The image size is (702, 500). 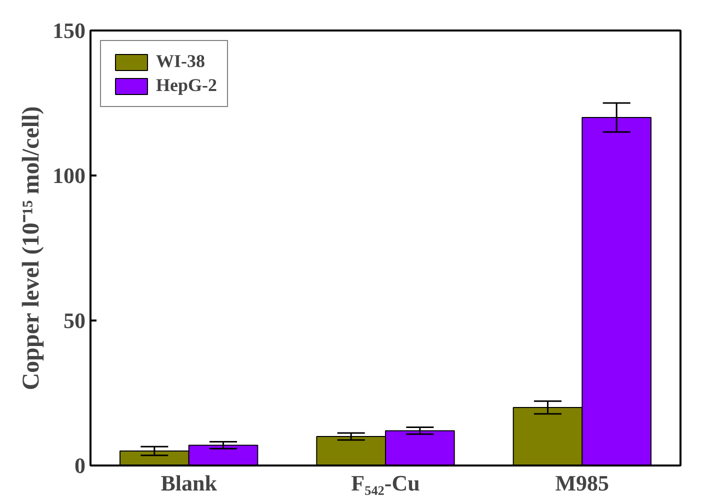 What do you see at coordinates (582, 483) in the screenshot?
I see `x-tick-label: M985` at bounding box center [582, 483].